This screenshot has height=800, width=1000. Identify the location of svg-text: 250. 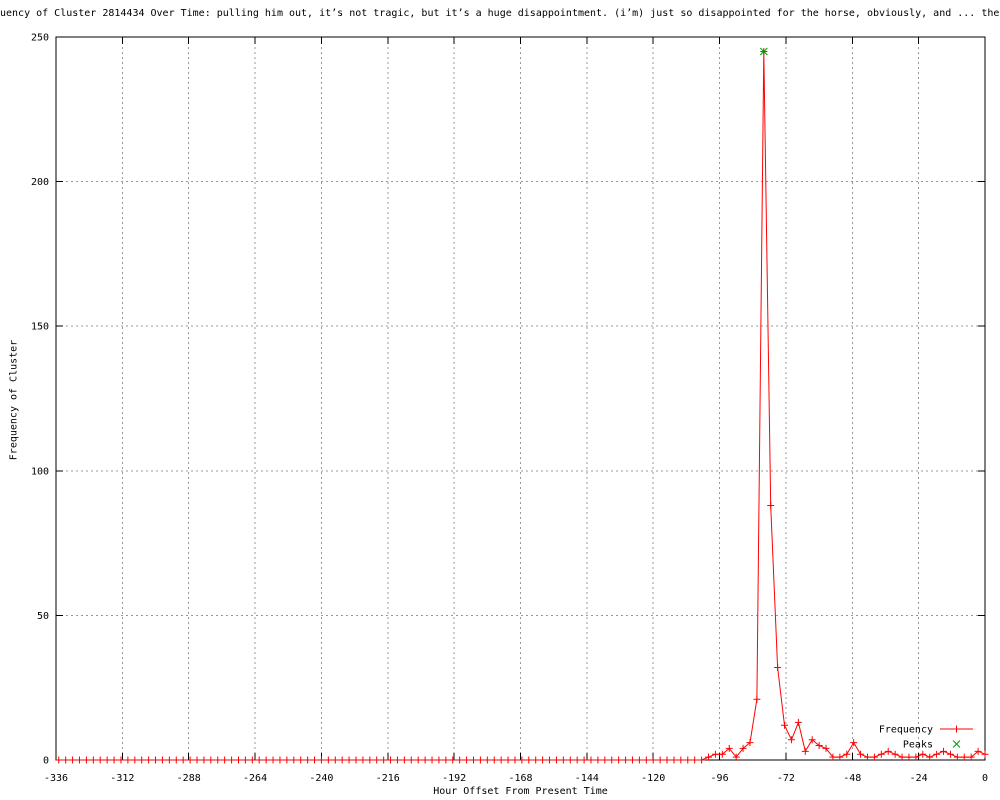
(40, 38).